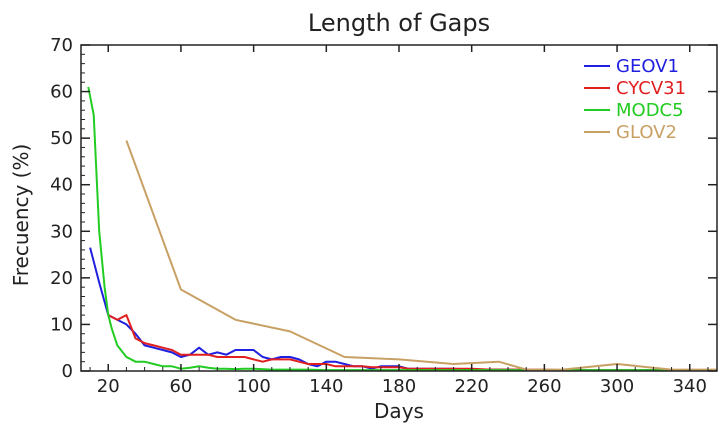 This screenshot has height=424, width=718. What do you see at coordinates (61, 324) in the screenshot?
I see `y-tick-label: 10` at bounding box center [61, 324].